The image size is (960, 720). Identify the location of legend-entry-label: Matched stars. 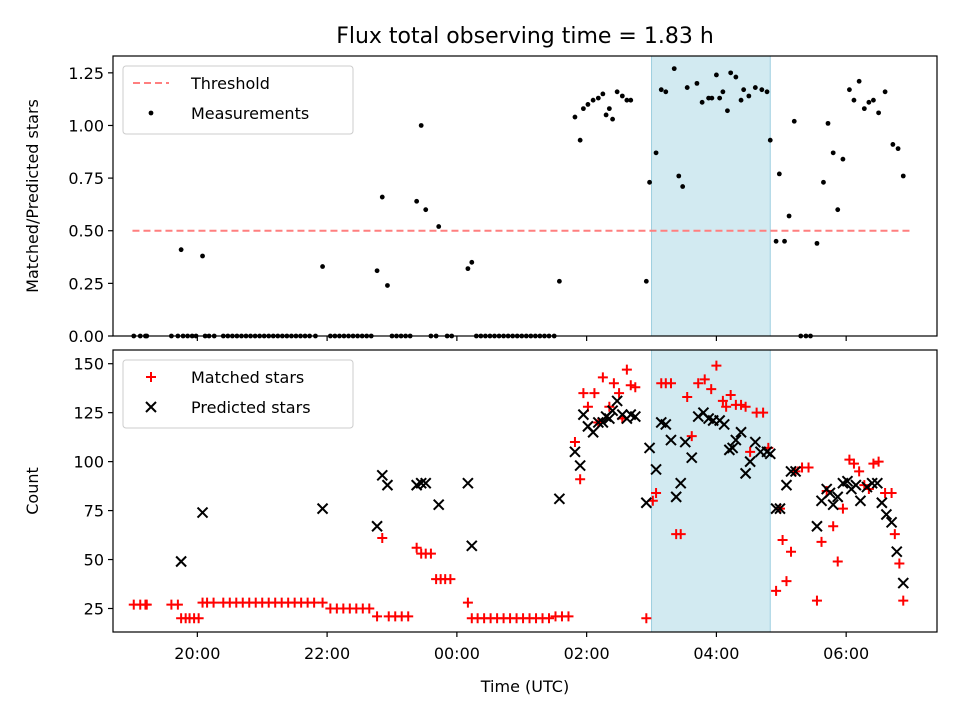
(247, 377).